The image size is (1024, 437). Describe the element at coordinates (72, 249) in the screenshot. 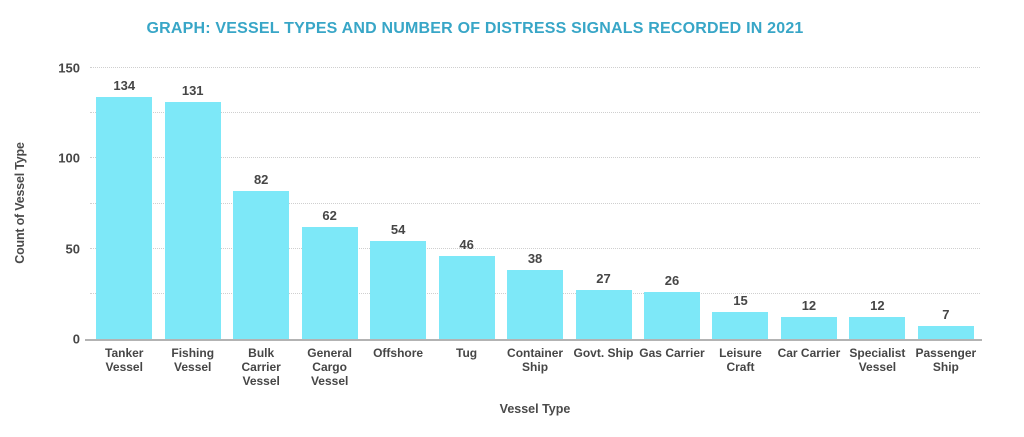

I see `y-tick-label: 50` at that location.